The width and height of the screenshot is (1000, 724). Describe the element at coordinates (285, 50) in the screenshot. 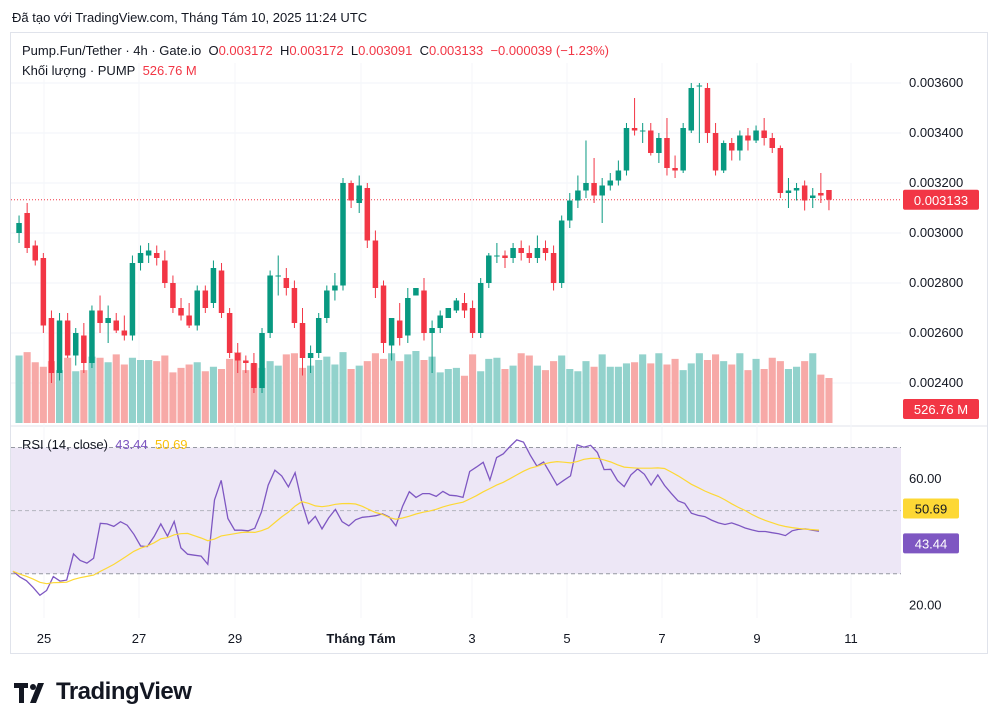

I see `high-label: H` at that location.